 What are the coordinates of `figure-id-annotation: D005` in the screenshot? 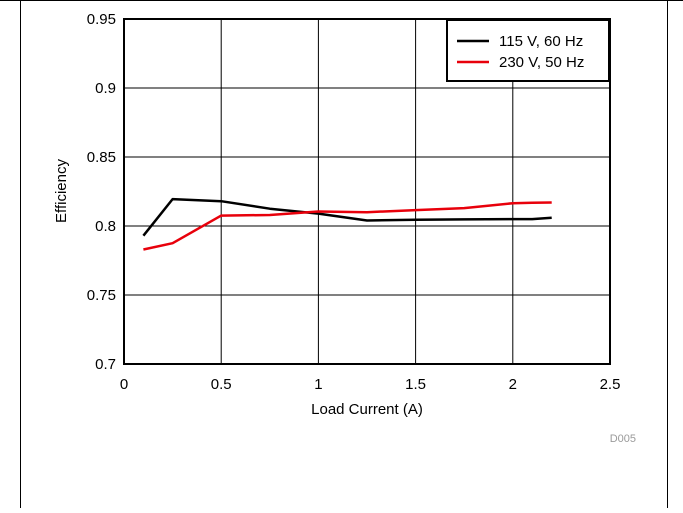 It's located at (623, 439).